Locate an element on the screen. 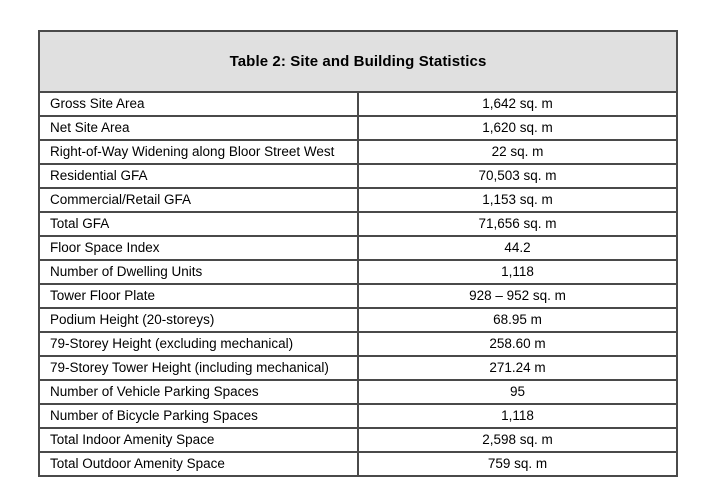 The width and height of the screenshot is (715, 482). row-label: Total Outdoor Amenity Space is located at coordinates (198, 464).